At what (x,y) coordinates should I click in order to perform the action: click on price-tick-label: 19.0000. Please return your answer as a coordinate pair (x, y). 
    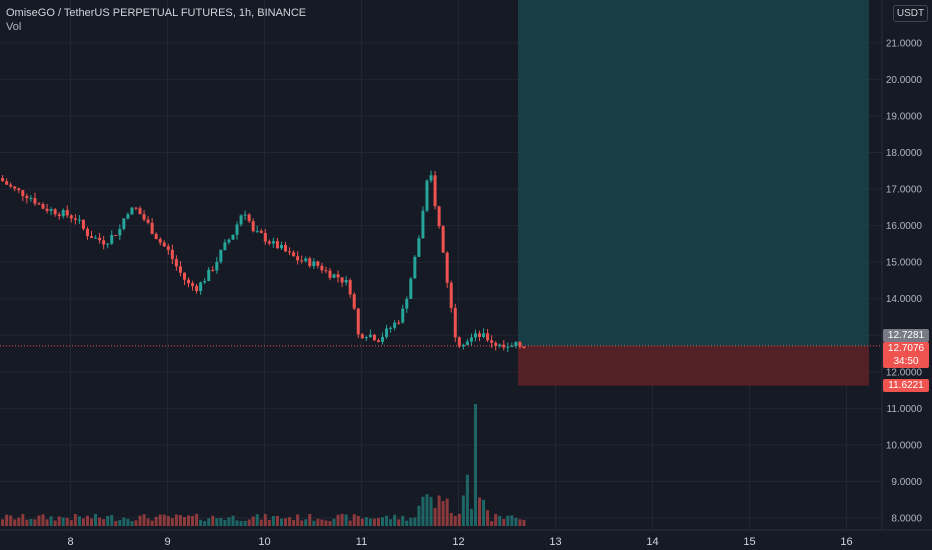
    Looking at the image, I should click on (904, 116).